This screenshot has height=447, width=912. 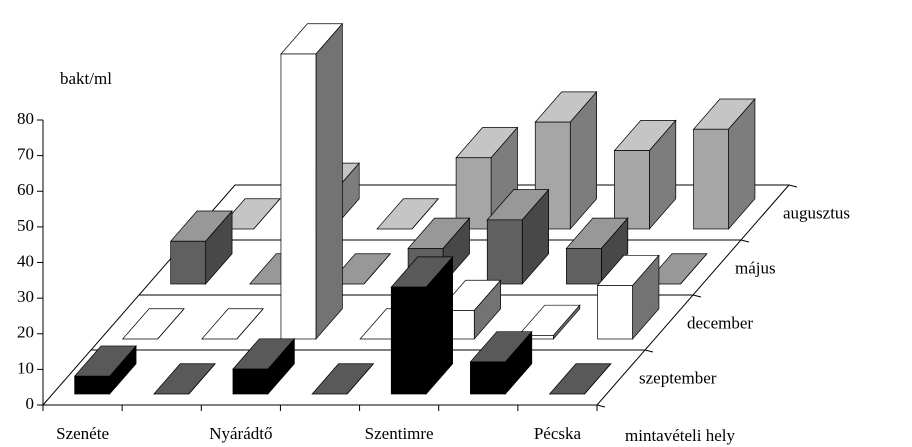 What do you see at coordinates (25, 118) in the screenshot?
I see `y-tick-label: 80` at bounding box center [25, 118].